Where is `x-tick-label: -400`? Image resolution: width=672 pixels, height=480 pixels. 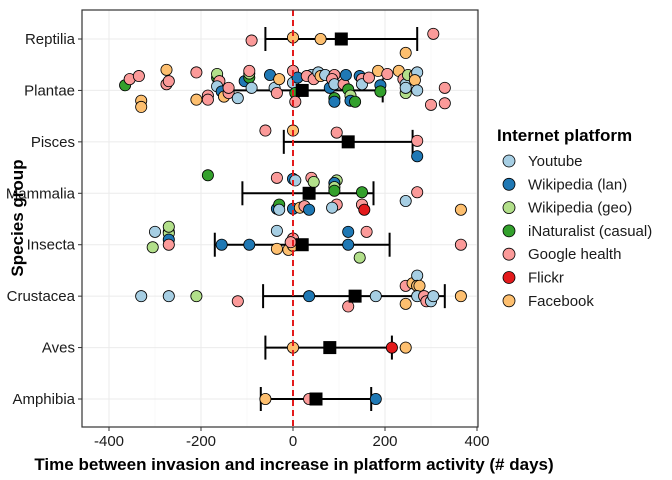 x-tick-label: -400 is located at coordinates (109, 441).